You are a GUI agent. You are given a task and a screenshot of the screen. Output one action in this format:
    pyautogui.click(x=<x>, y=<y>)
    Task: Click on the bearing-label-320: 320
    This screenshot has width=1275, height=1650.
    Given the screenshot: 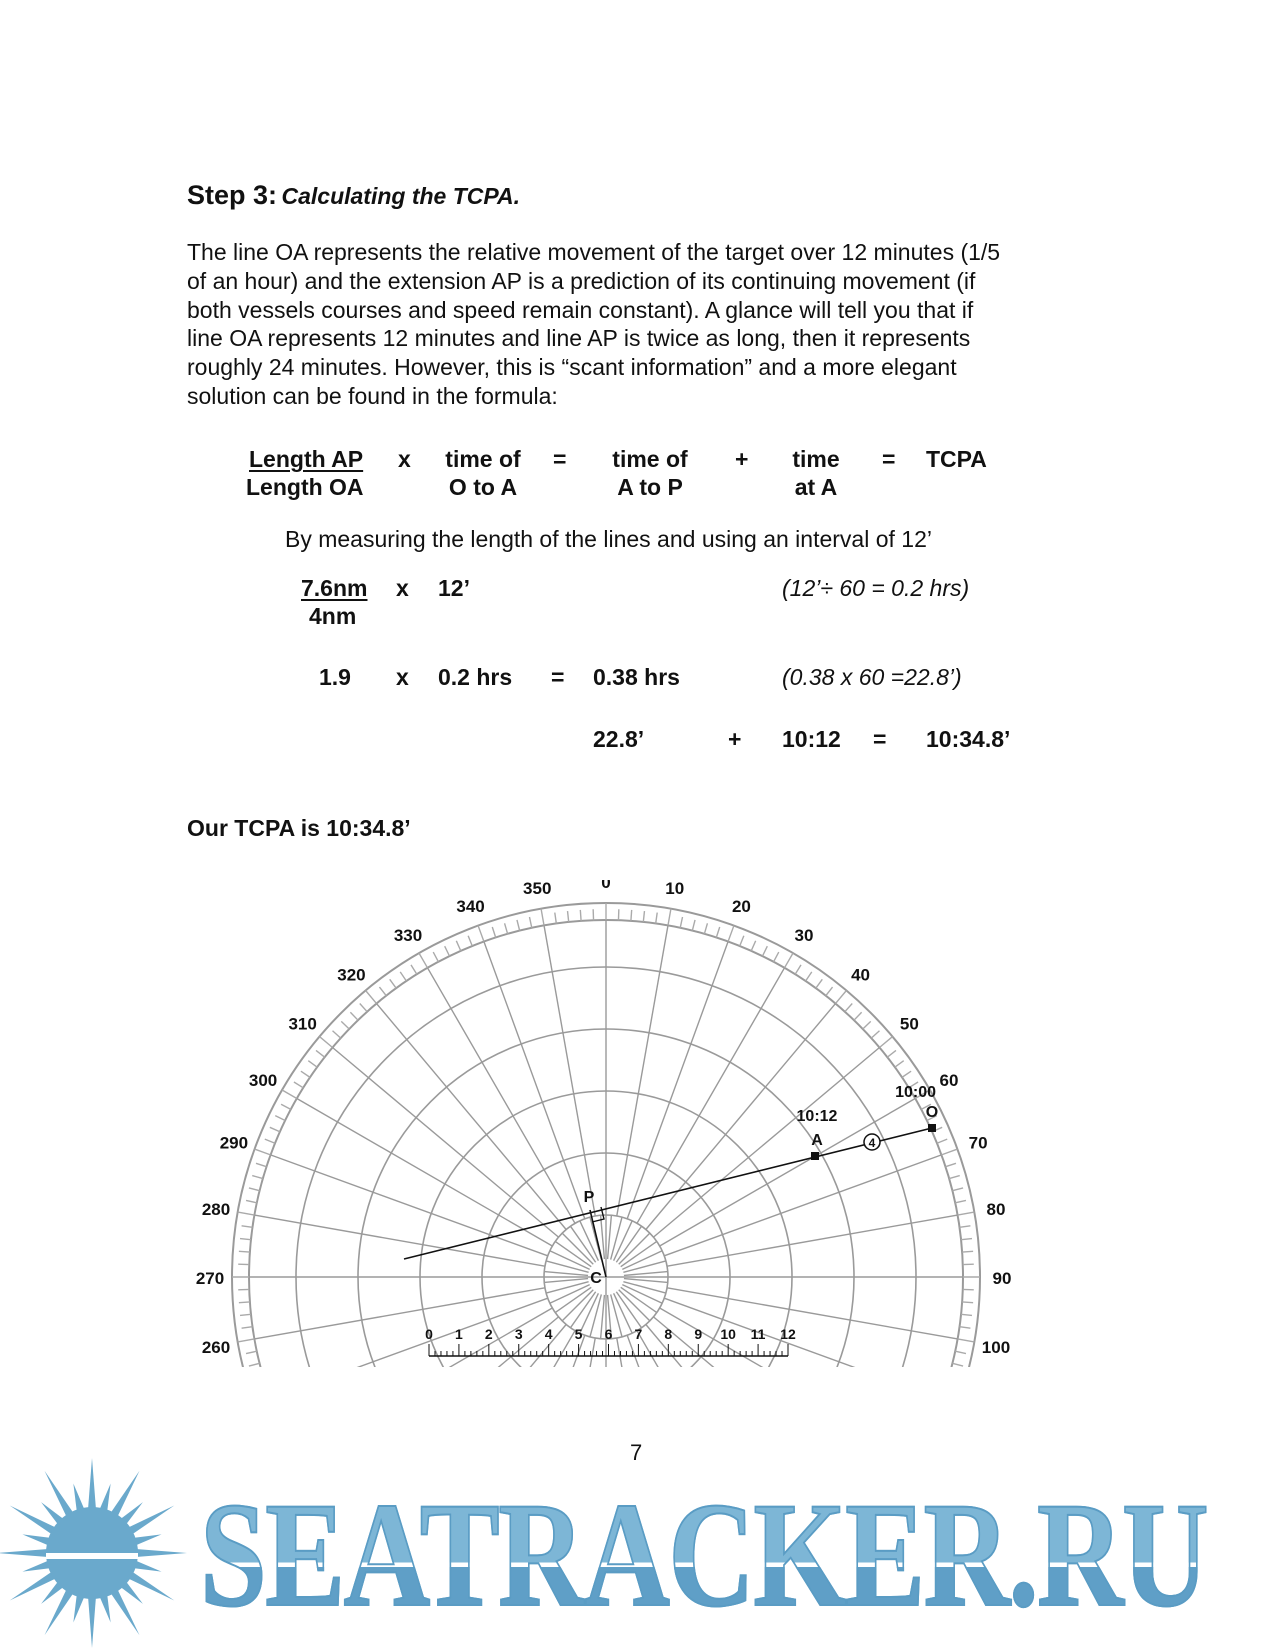 What is the action you would take?
    pyautogui.click(x=351, y=975)
    